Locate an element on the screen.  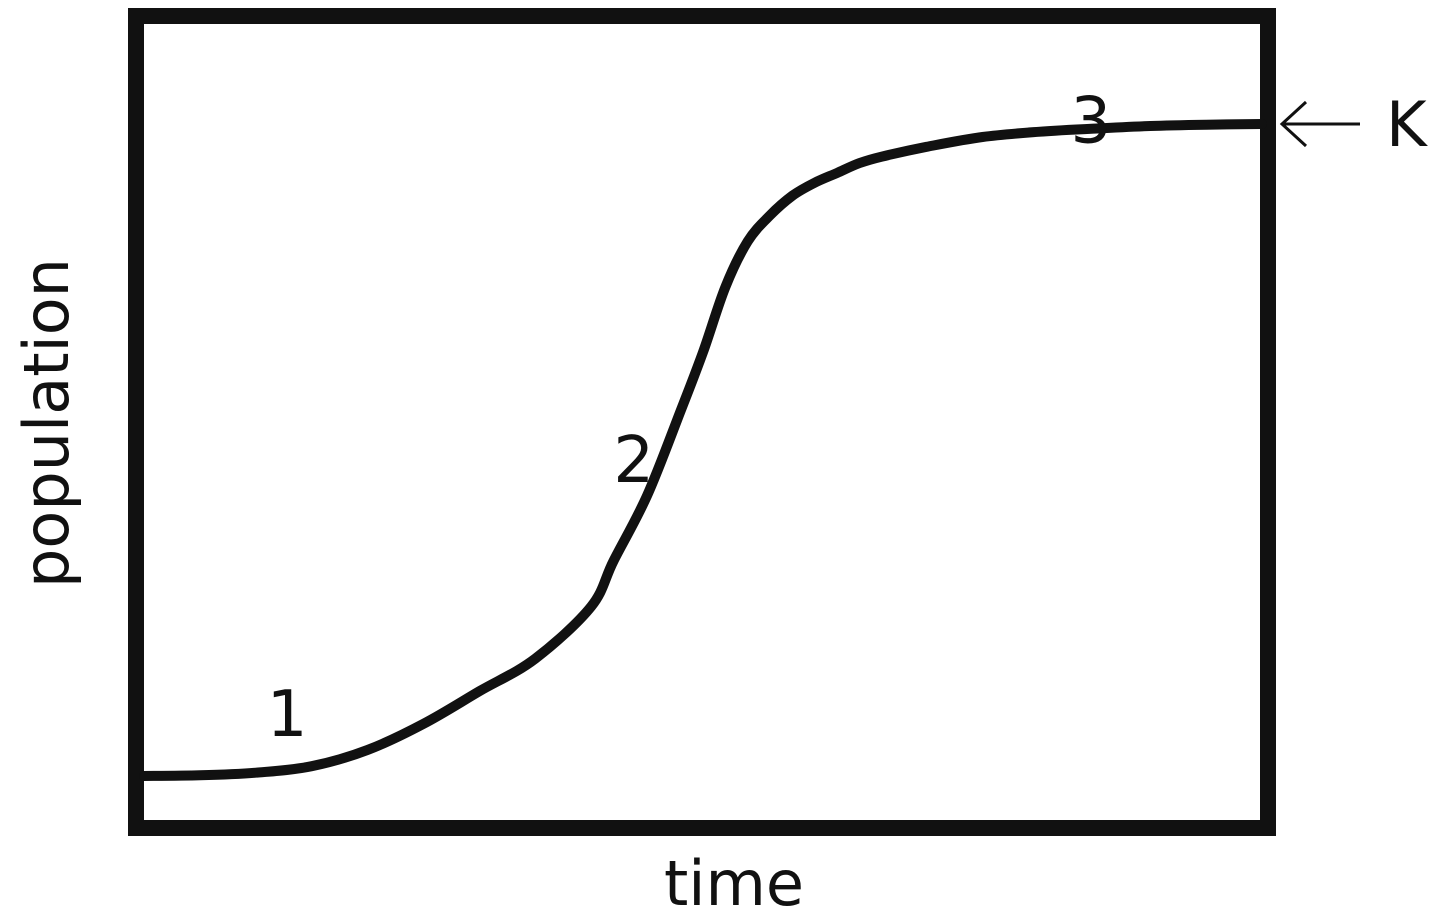
k-marker: K is located at coordinates (1353, 124).